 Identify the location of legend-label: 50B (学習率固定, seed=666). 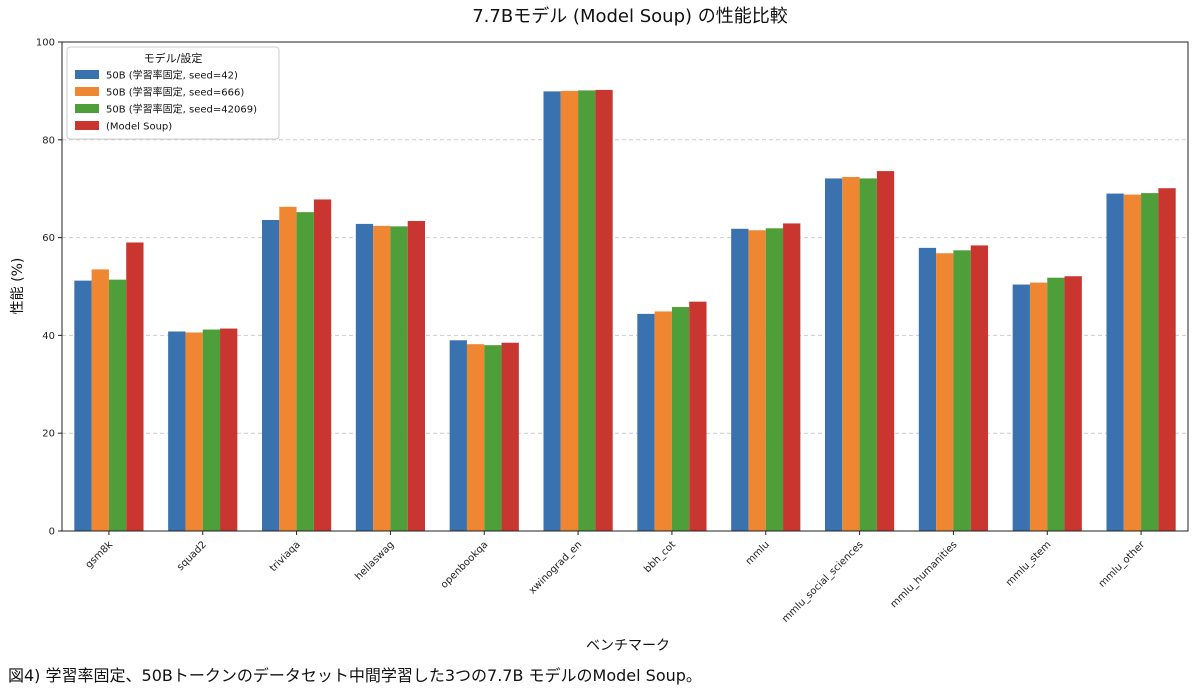
(175, 92).